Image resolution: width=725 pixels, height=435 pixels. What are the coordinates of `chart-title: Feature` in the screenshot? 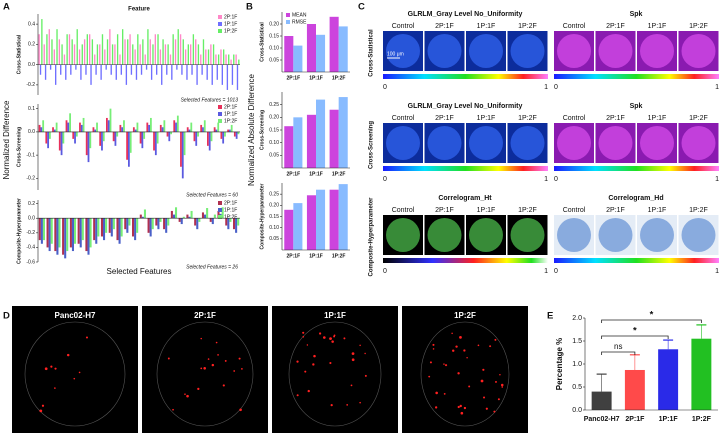 It's located at (139, 10).